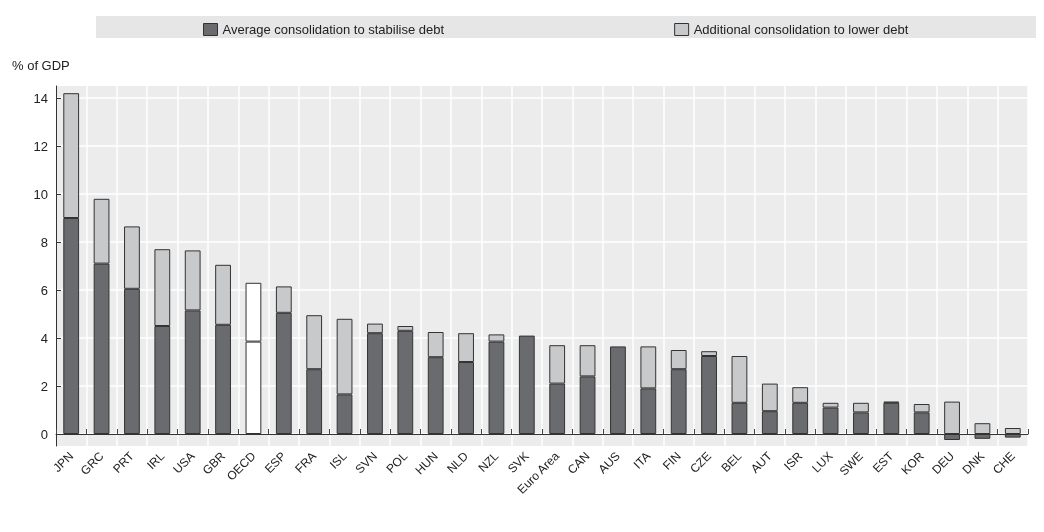 The height and width of the screenshot is (532, 1044). I want to click on legend-label: Average consolidation to stabilise debt, so click(333, 29).